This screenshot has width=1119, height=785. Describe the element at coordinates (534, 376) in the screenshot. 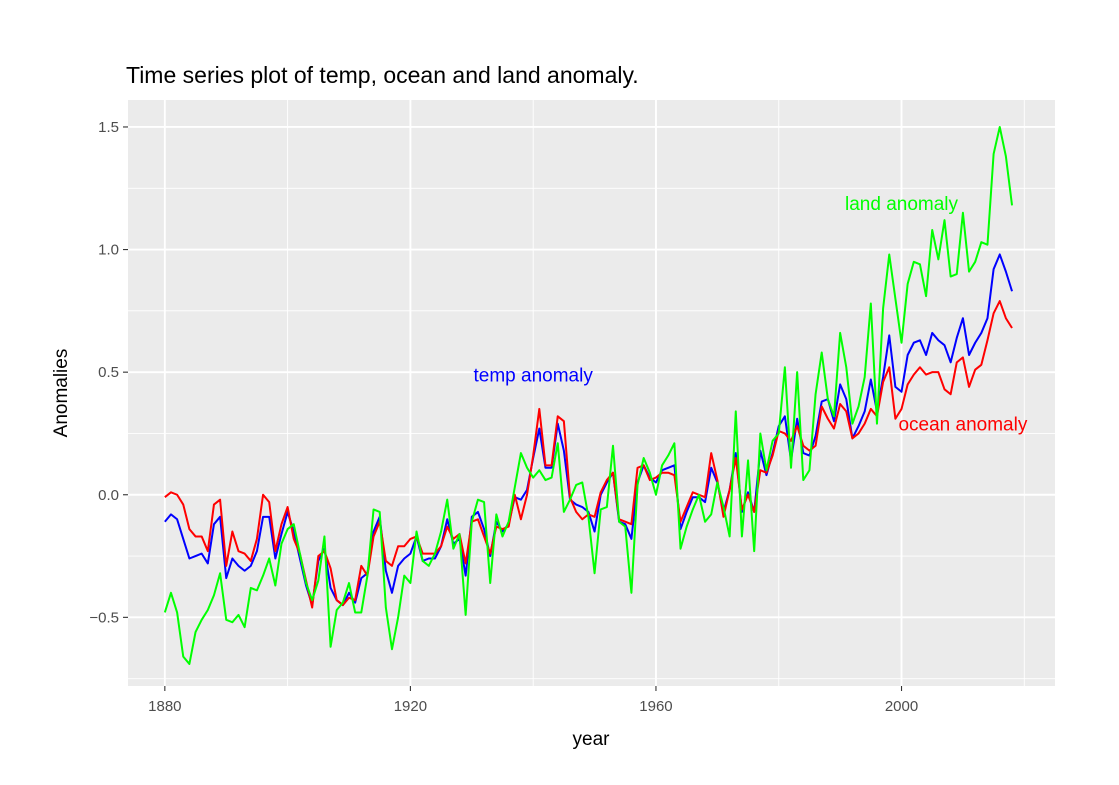

I see `annotation-temp-anomaly: temp anomaly` at that location.